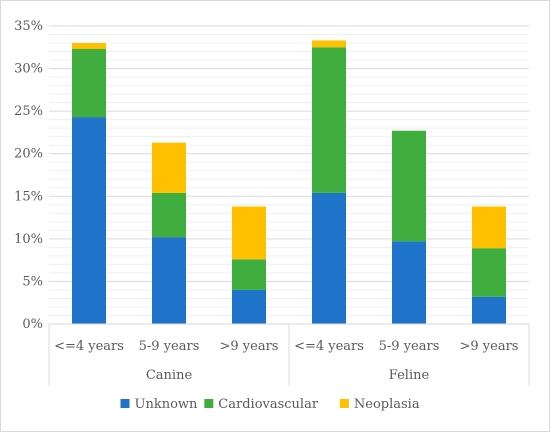  What do you see at coordinates (387, 404) in the screenshot?
I see `legend-label: Neoplasia` at bounding box center [387, 404].